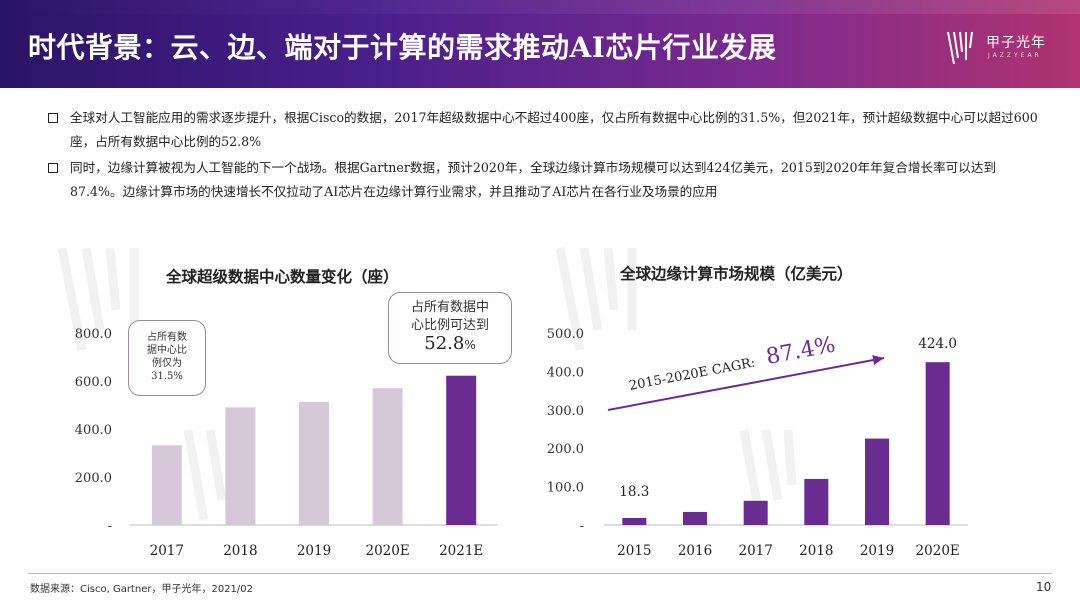  I want to click on y-tick-label: 800.0, so click(93, 334).